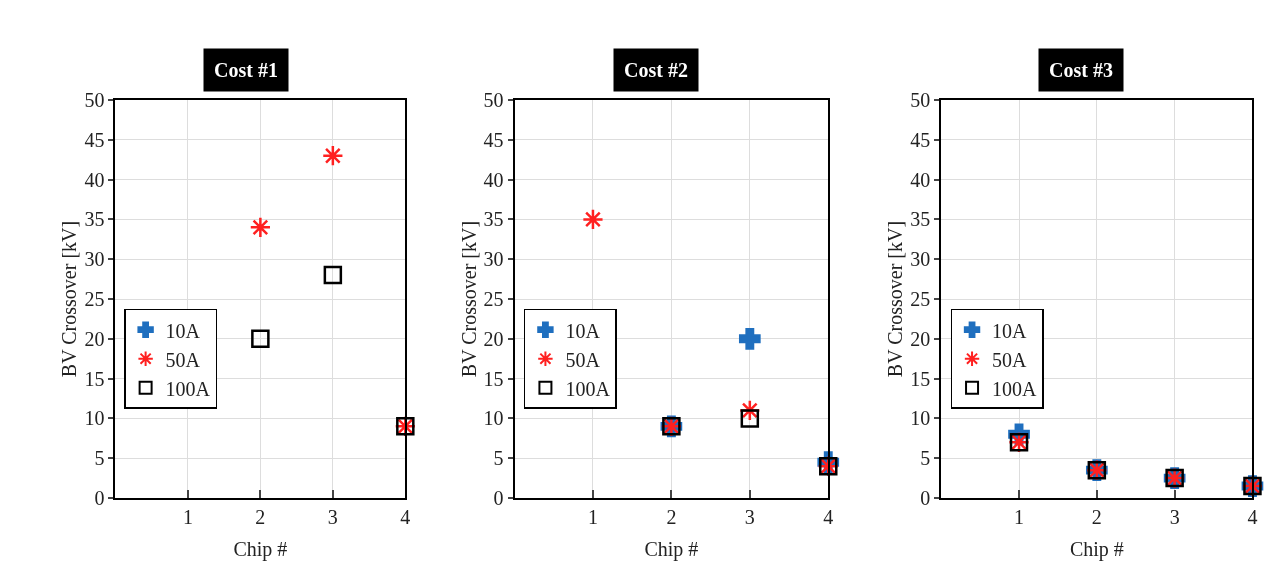 The image size is (1280, 573). What do you see at coordinates (1081, 70) in the screenshot?
I see `chart-title: Cost #3` at bounding box center [1081, 70].